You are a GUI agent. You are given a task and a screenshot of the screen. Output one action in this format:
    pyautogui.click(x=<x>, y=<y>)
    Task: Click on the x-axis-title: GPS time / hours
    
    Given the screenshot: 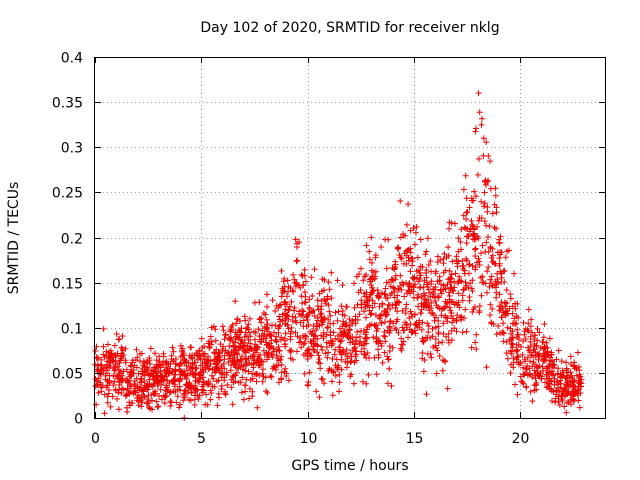 What is the action you would take?
    pyautogui.click(x=349, y=466)
    